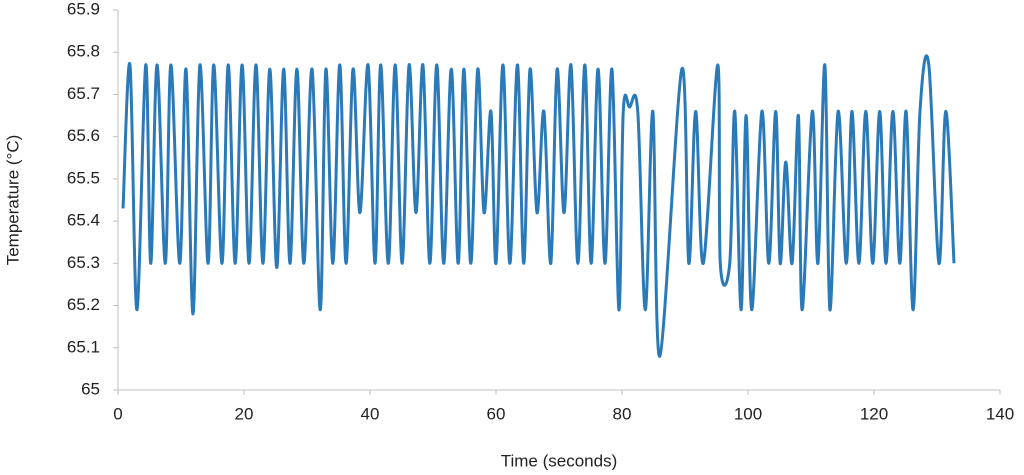 This screenshot has height=475, width=1024. I want to click on y-axis-title: Temperature (°C), so click(12, 200).